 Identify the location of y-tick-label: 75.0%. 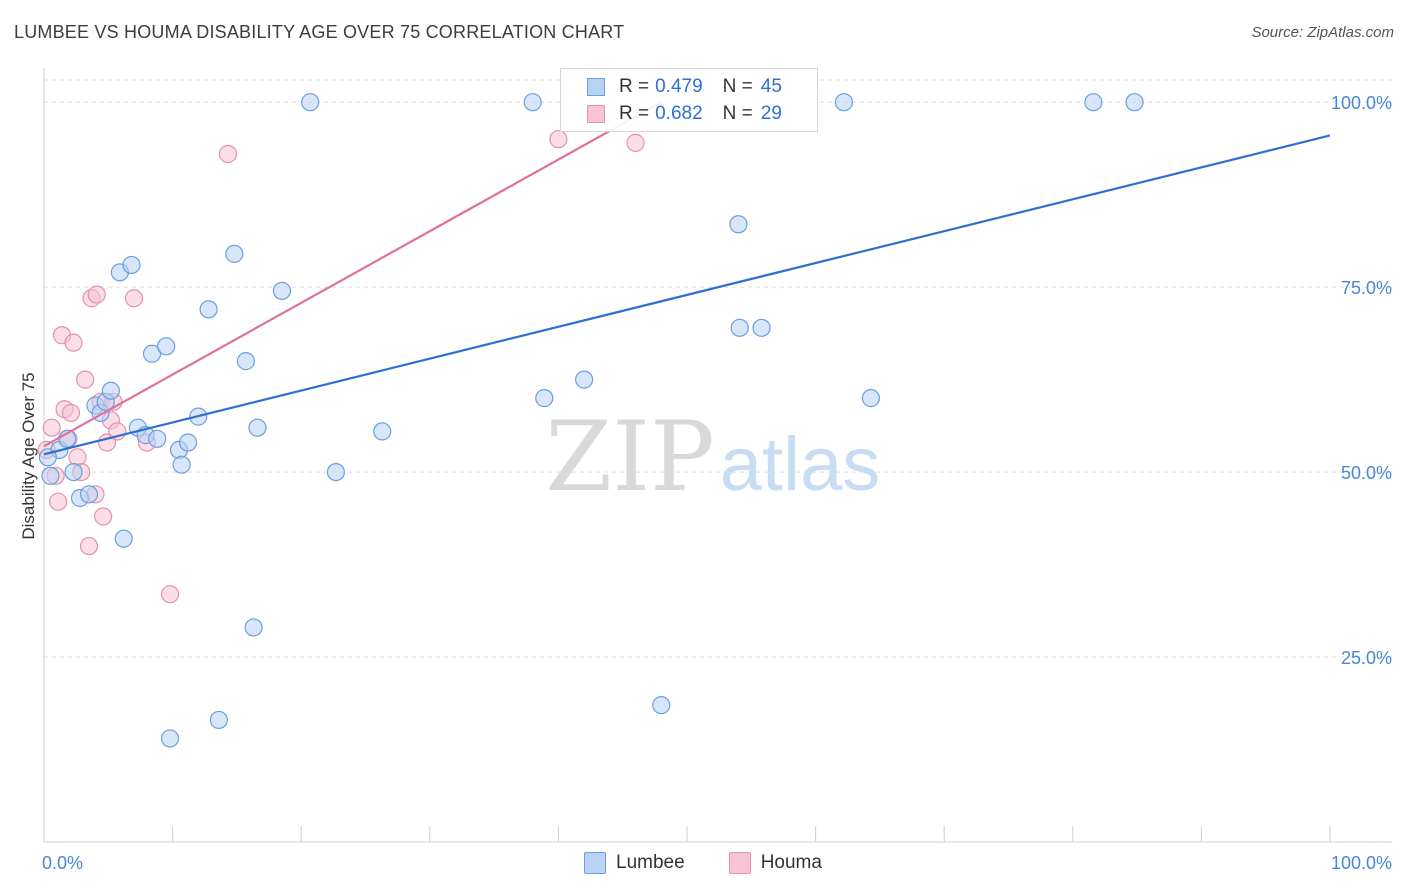
(1366, 288).